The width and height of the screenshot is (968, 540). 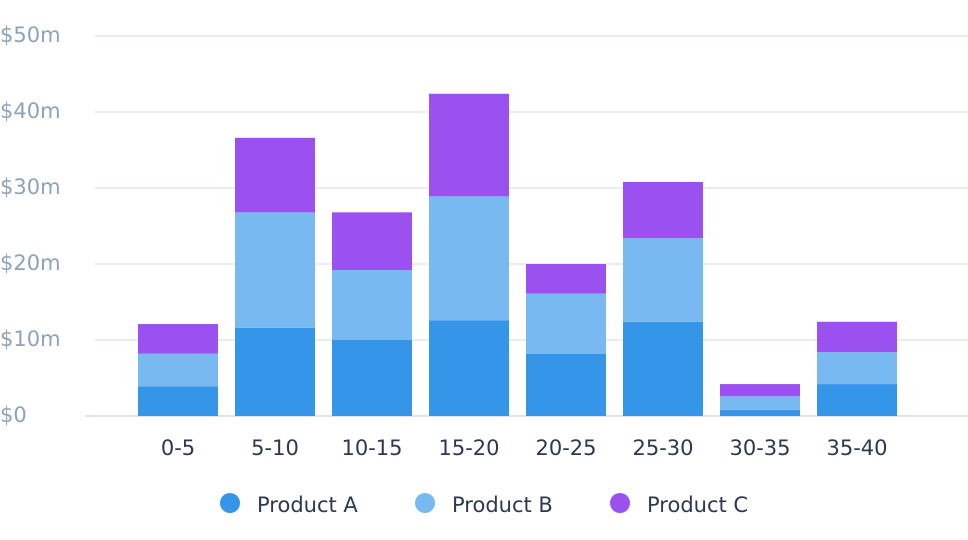 I want to click on legend-label: Product B, so click(x=502, y=505).